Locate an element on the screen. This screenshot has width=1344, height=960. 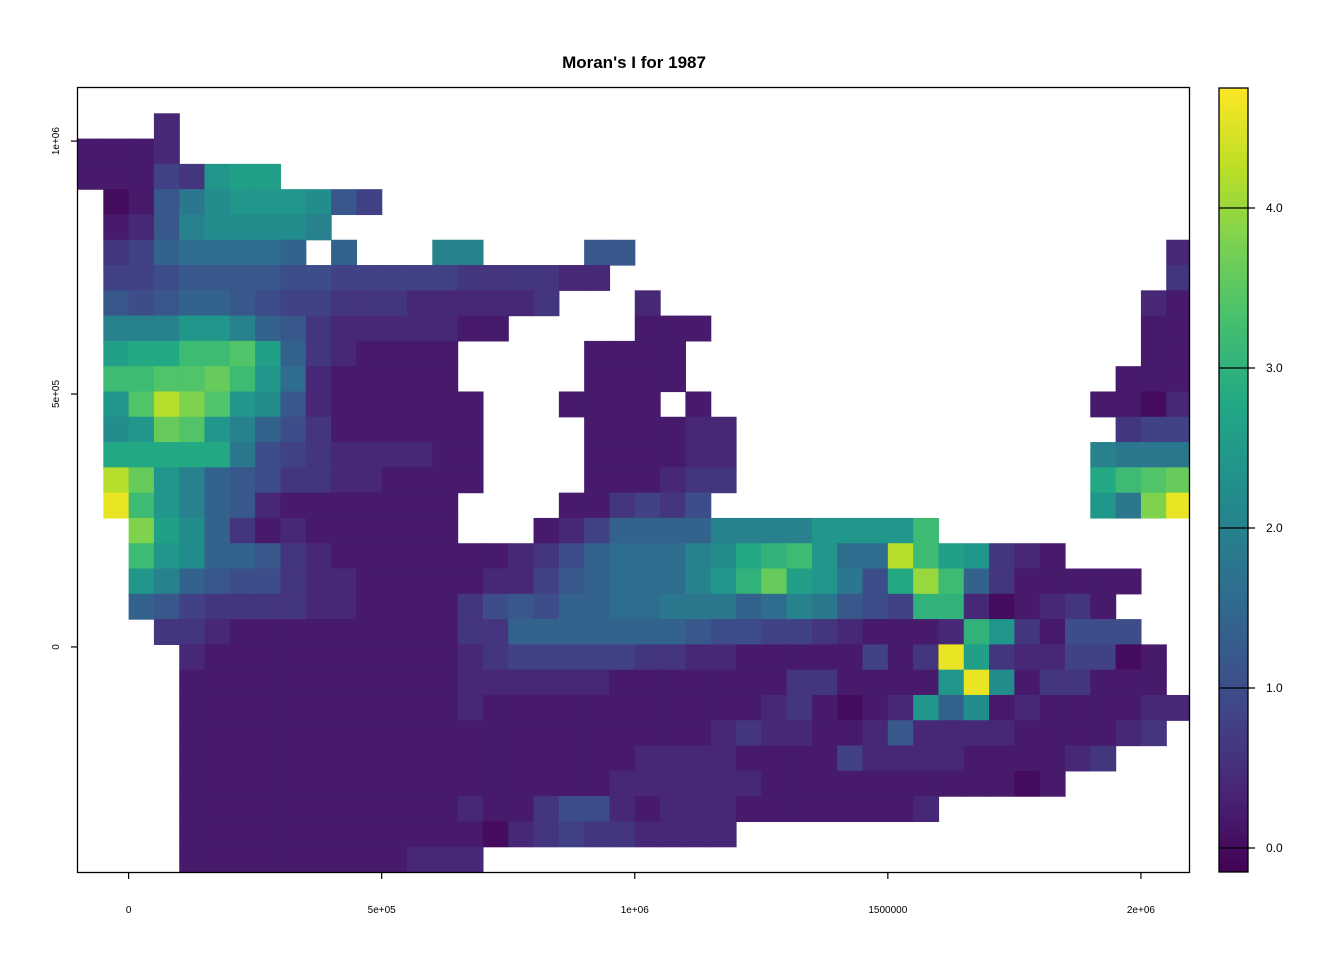
x-tick-label: 0 is located at coordinates (129, 910).